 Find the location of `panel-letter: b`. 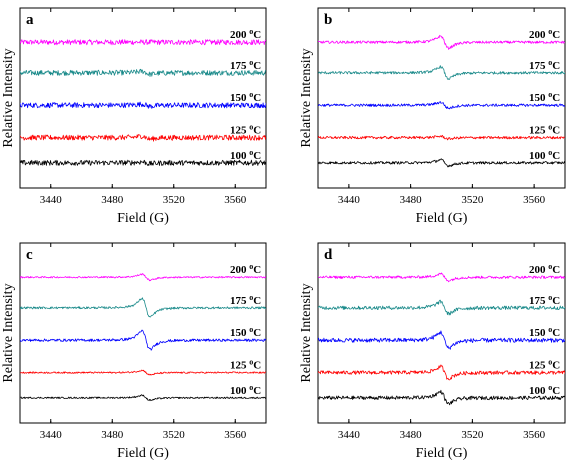

panel-letter: b is located at coordinates (328, 20).